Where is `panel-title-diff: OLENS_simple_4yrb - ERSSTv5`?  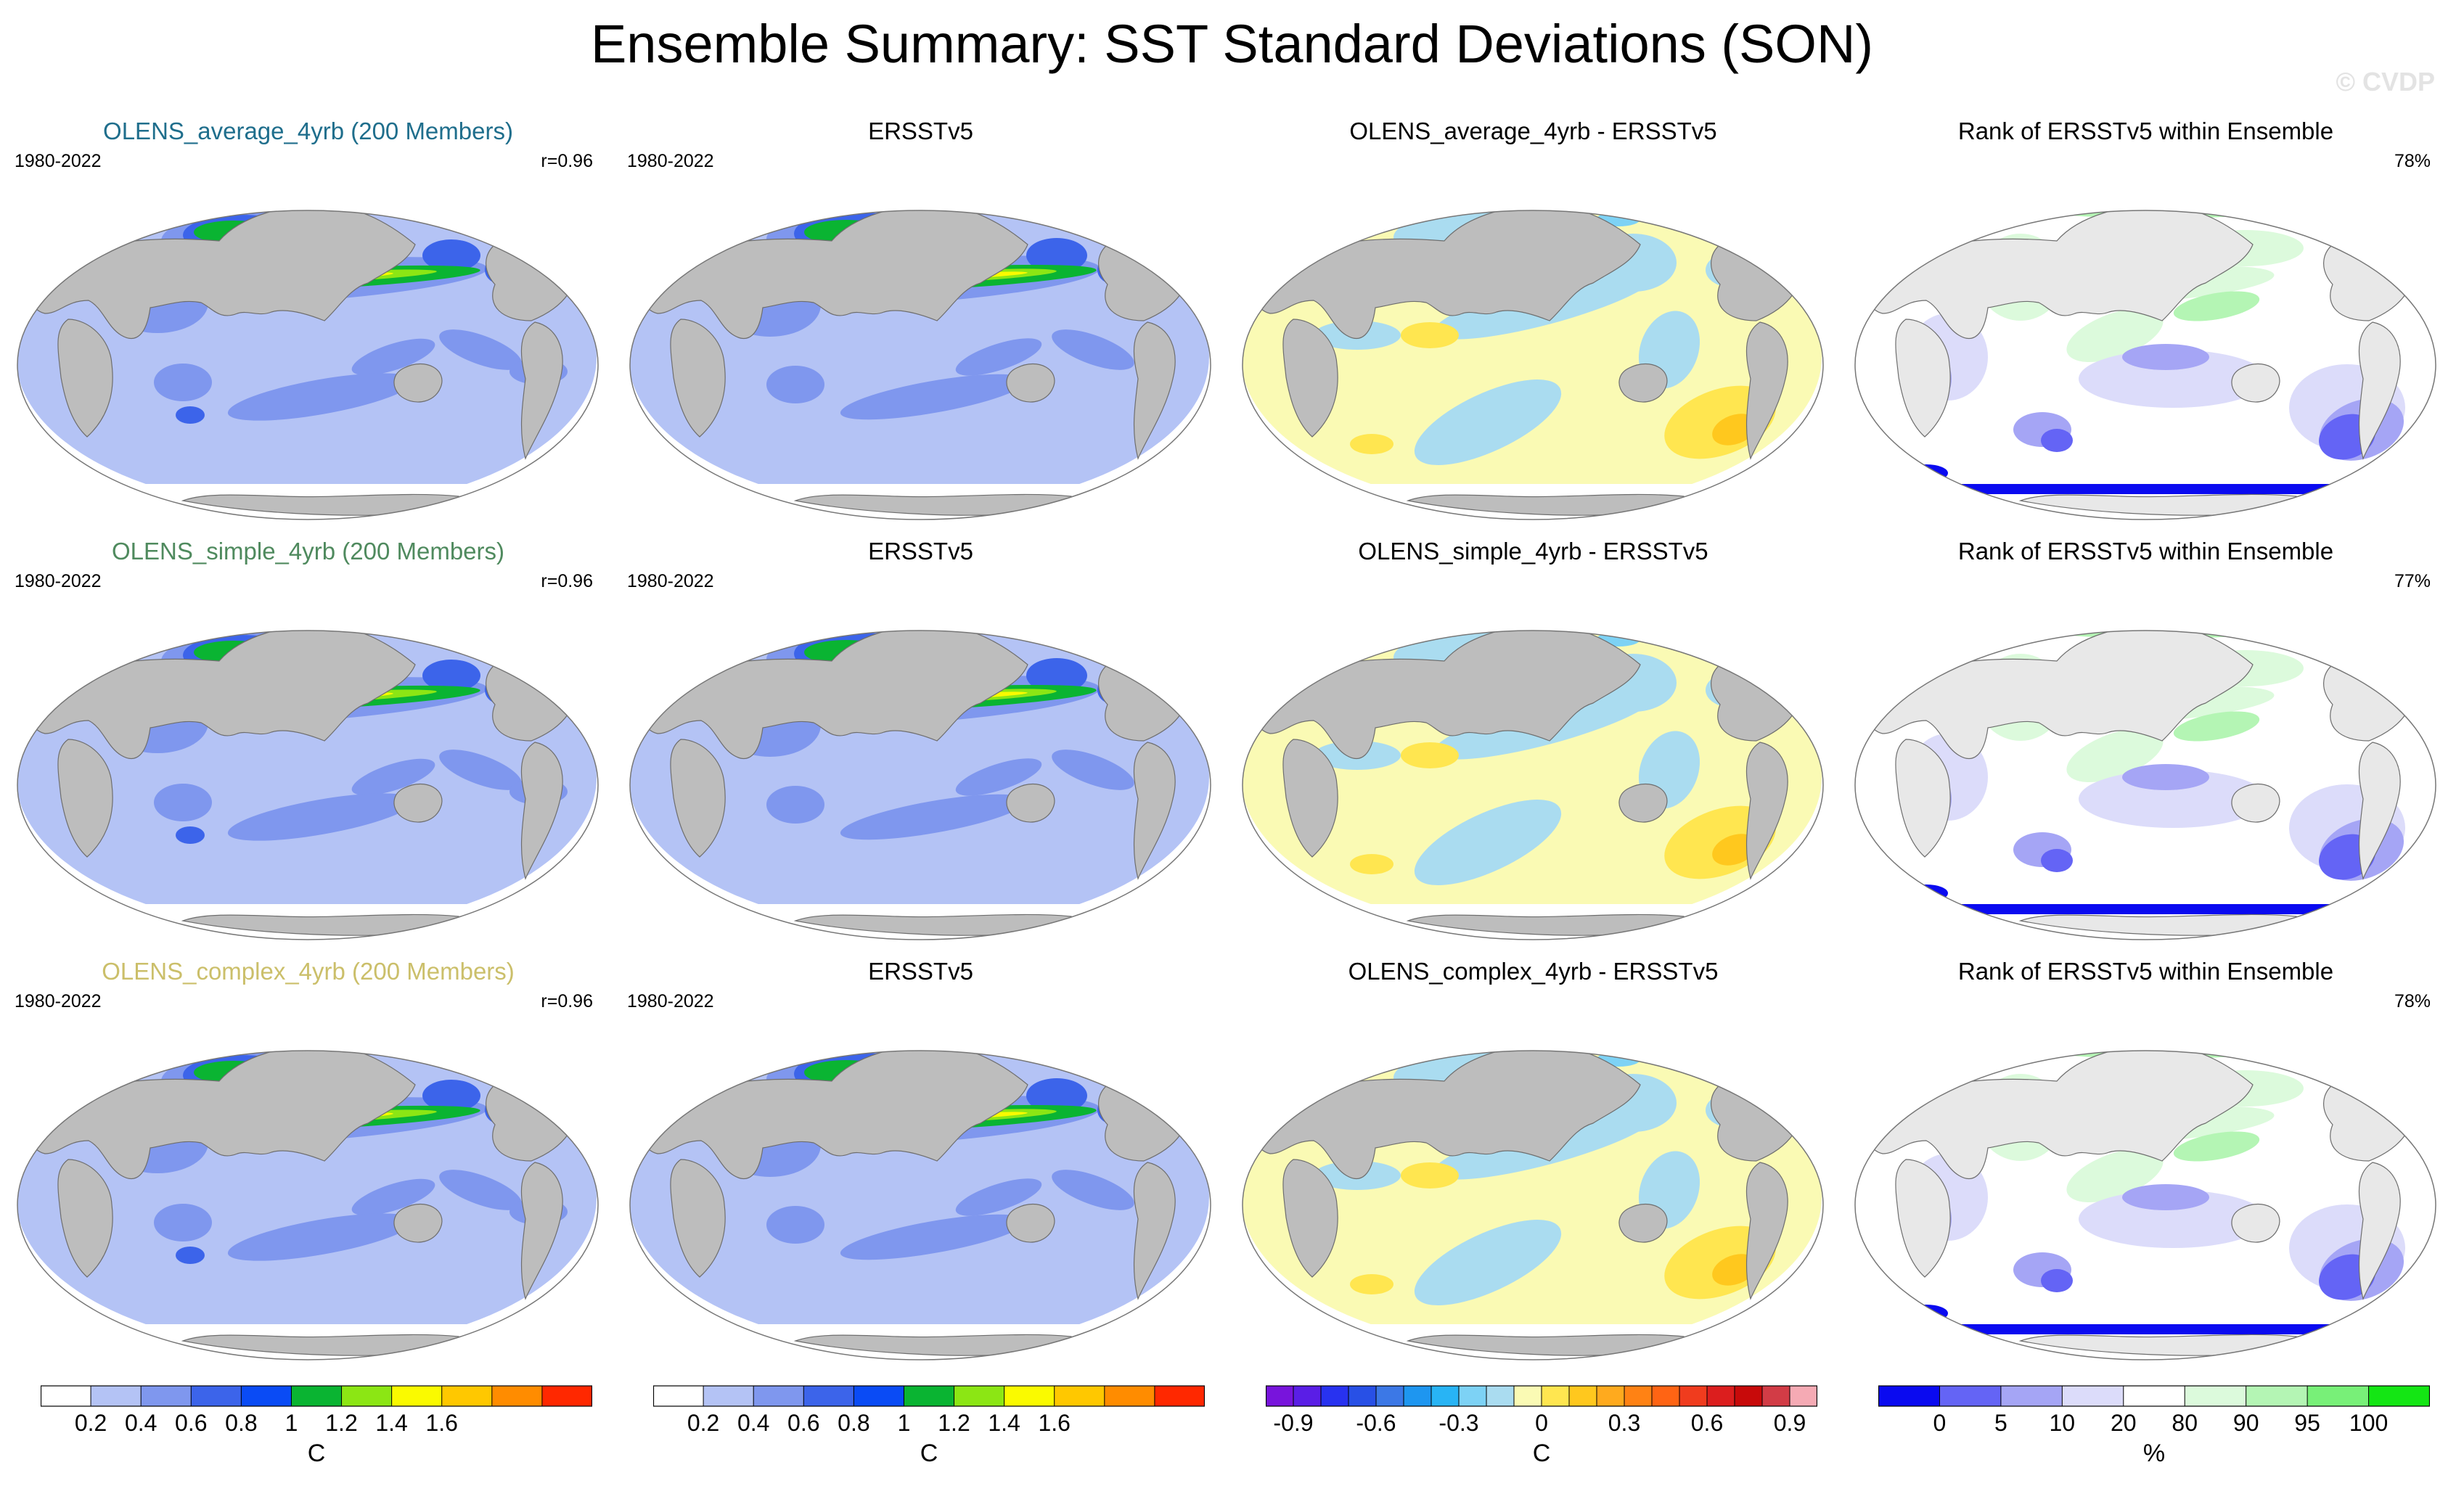
panel-title-diff: OLENS_simple_4yrb - ERSSTv5 is located at coordinates (1533, 551).